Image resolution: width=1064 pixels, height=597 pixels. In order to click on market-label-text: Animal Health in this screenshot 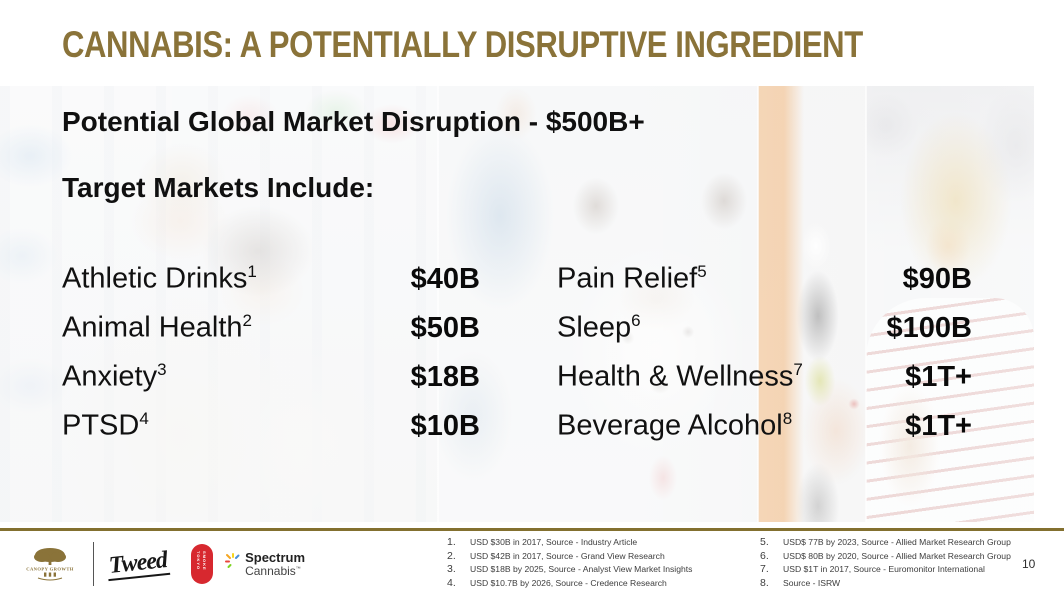, I will do `click(152, 327)`.